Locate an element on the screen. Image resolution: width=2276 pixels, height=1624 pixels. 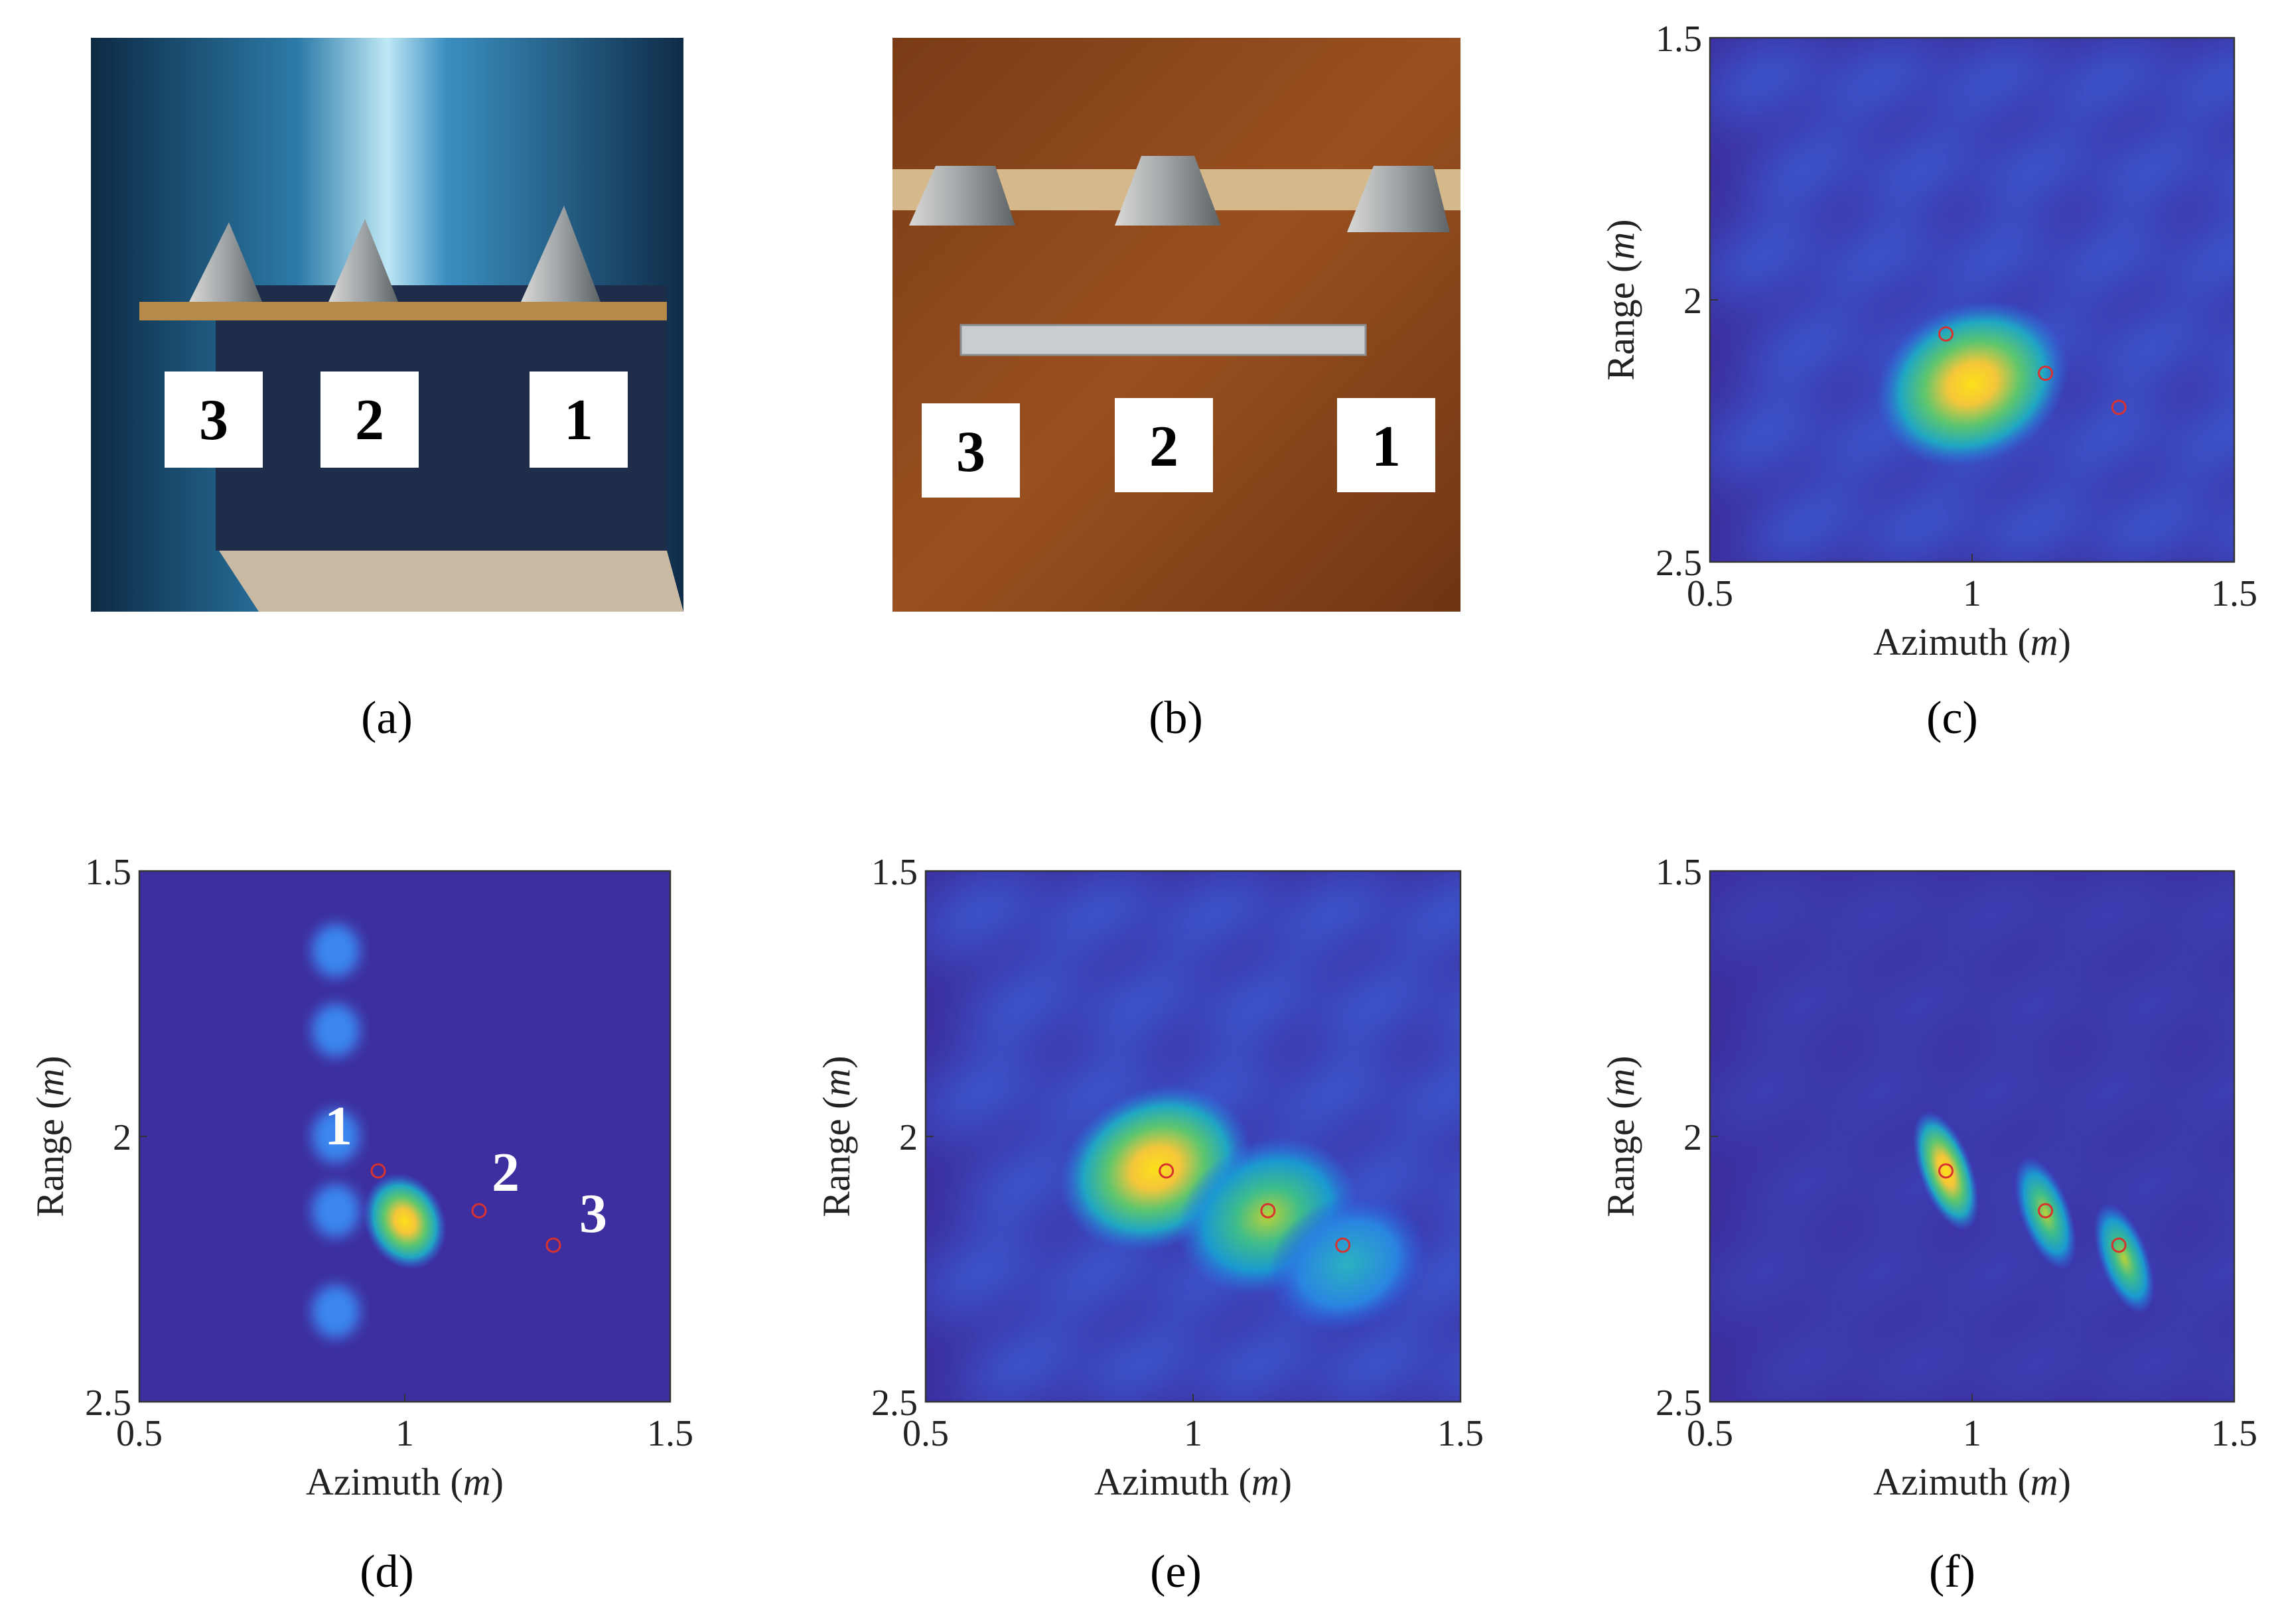
photo-a-label-3: 3 is located at coordinates (213, 420).